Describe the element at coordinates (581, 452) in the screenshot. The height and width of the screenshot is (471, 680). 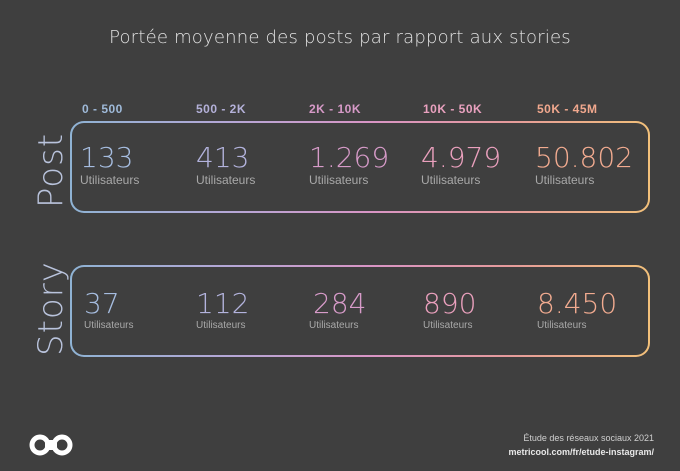
I see `footer-url-link: metricool.com/fr/etude-instagram/` at that location.